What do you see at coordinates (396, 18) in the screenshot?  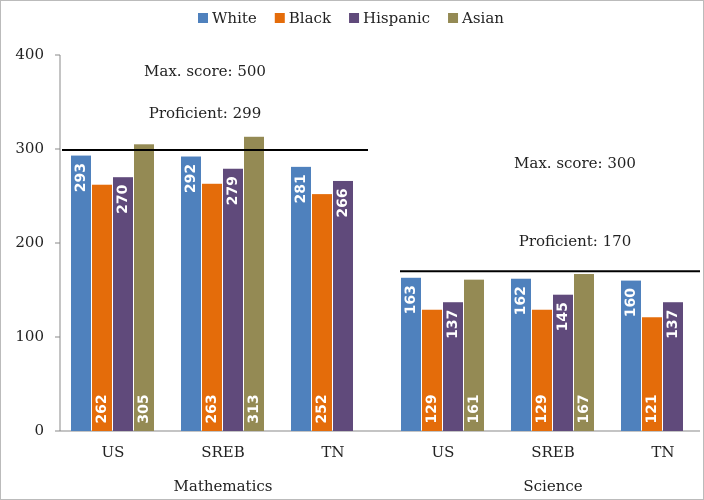 I see `legend-label: Hispanic` at bounding box center [396, 18].